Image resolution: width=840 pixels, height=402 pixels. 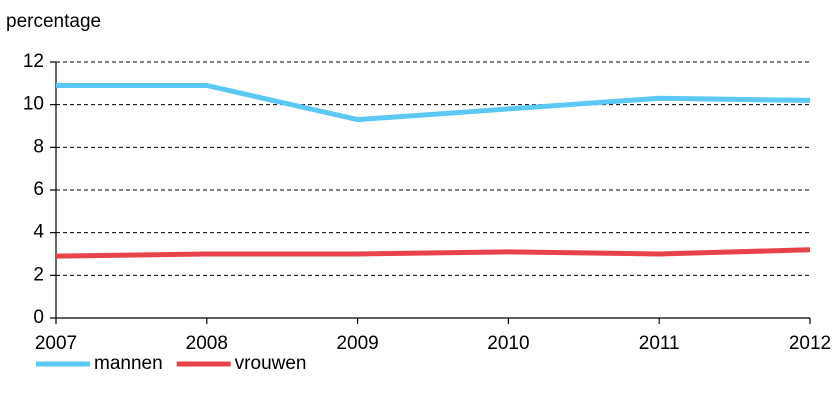 I want to click on x-tick-label: 2009, so click(x=357, y=343).